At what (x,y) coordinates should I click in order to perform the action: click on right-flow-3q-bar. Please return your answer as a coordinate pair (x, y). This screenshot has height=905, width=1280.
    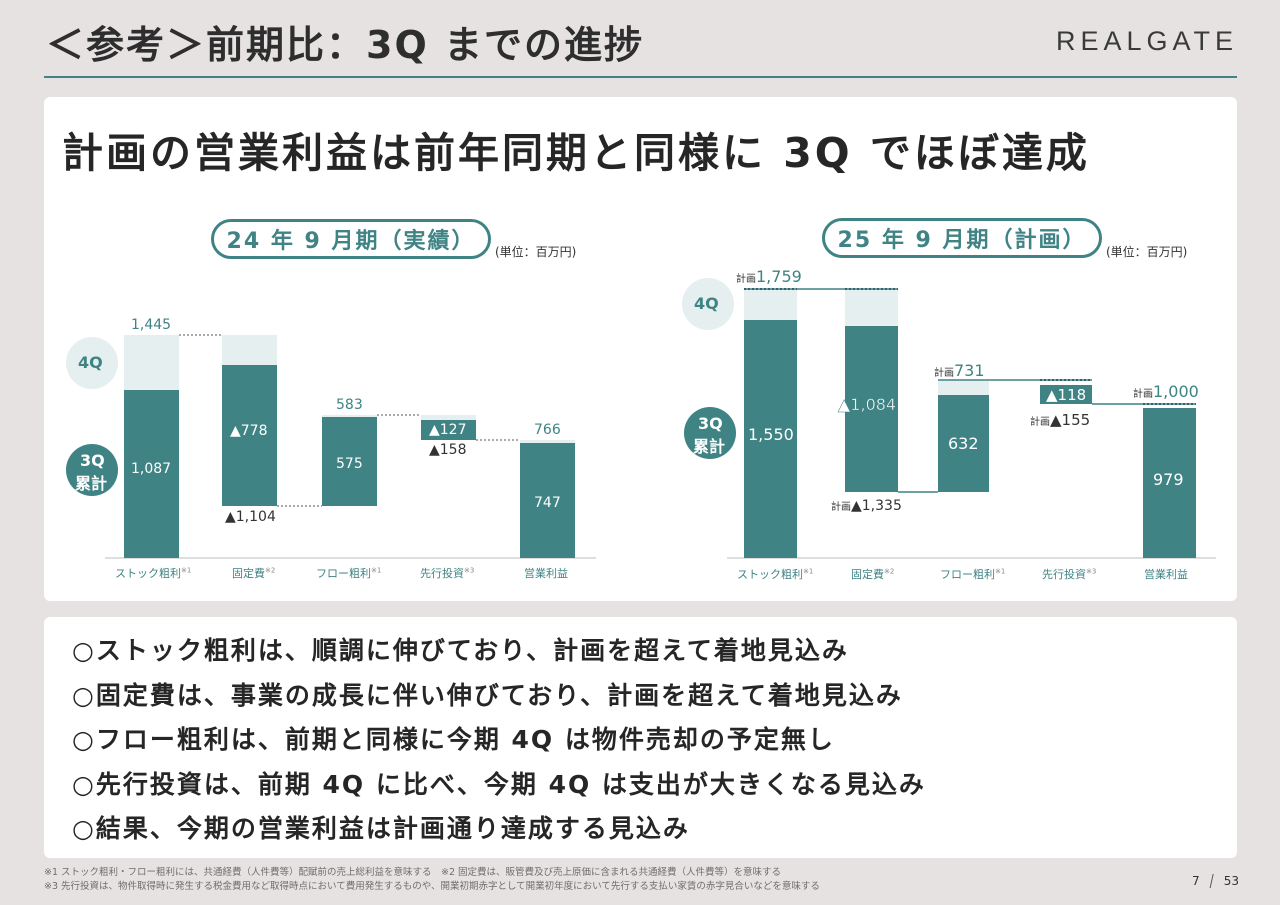
    Looking at the image, I should click on (963, 443).